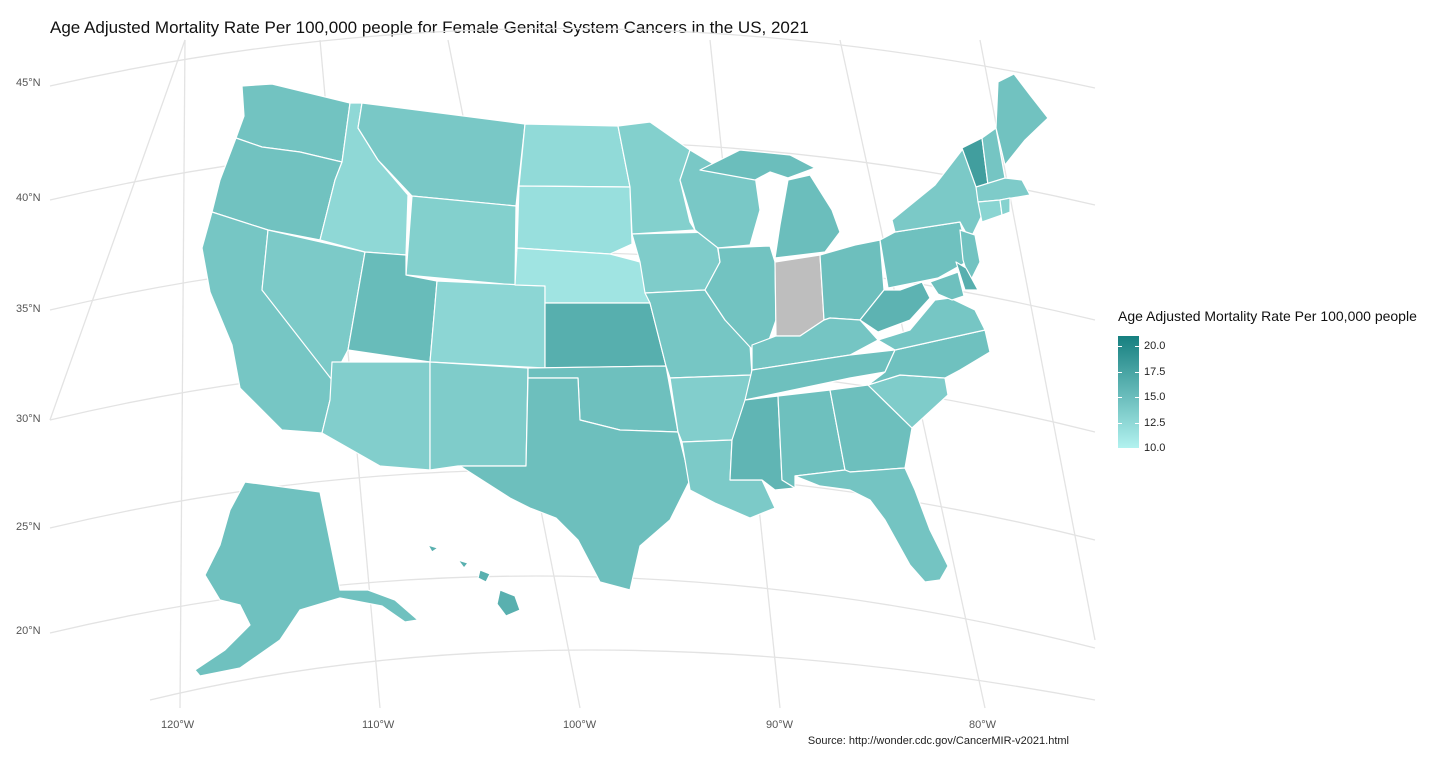 This screenshot has width=1456, height=778. I want to click on state-new-mexico, so click(479, 416).